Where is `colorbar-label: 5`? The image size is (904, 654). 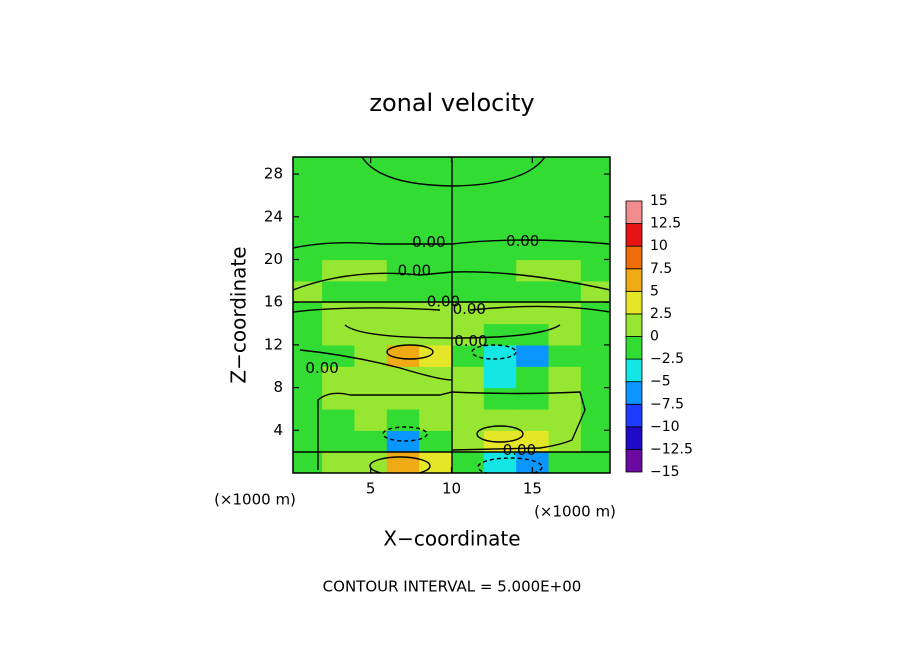
colorbar-label: 5 is located at coordinates (654, 291).